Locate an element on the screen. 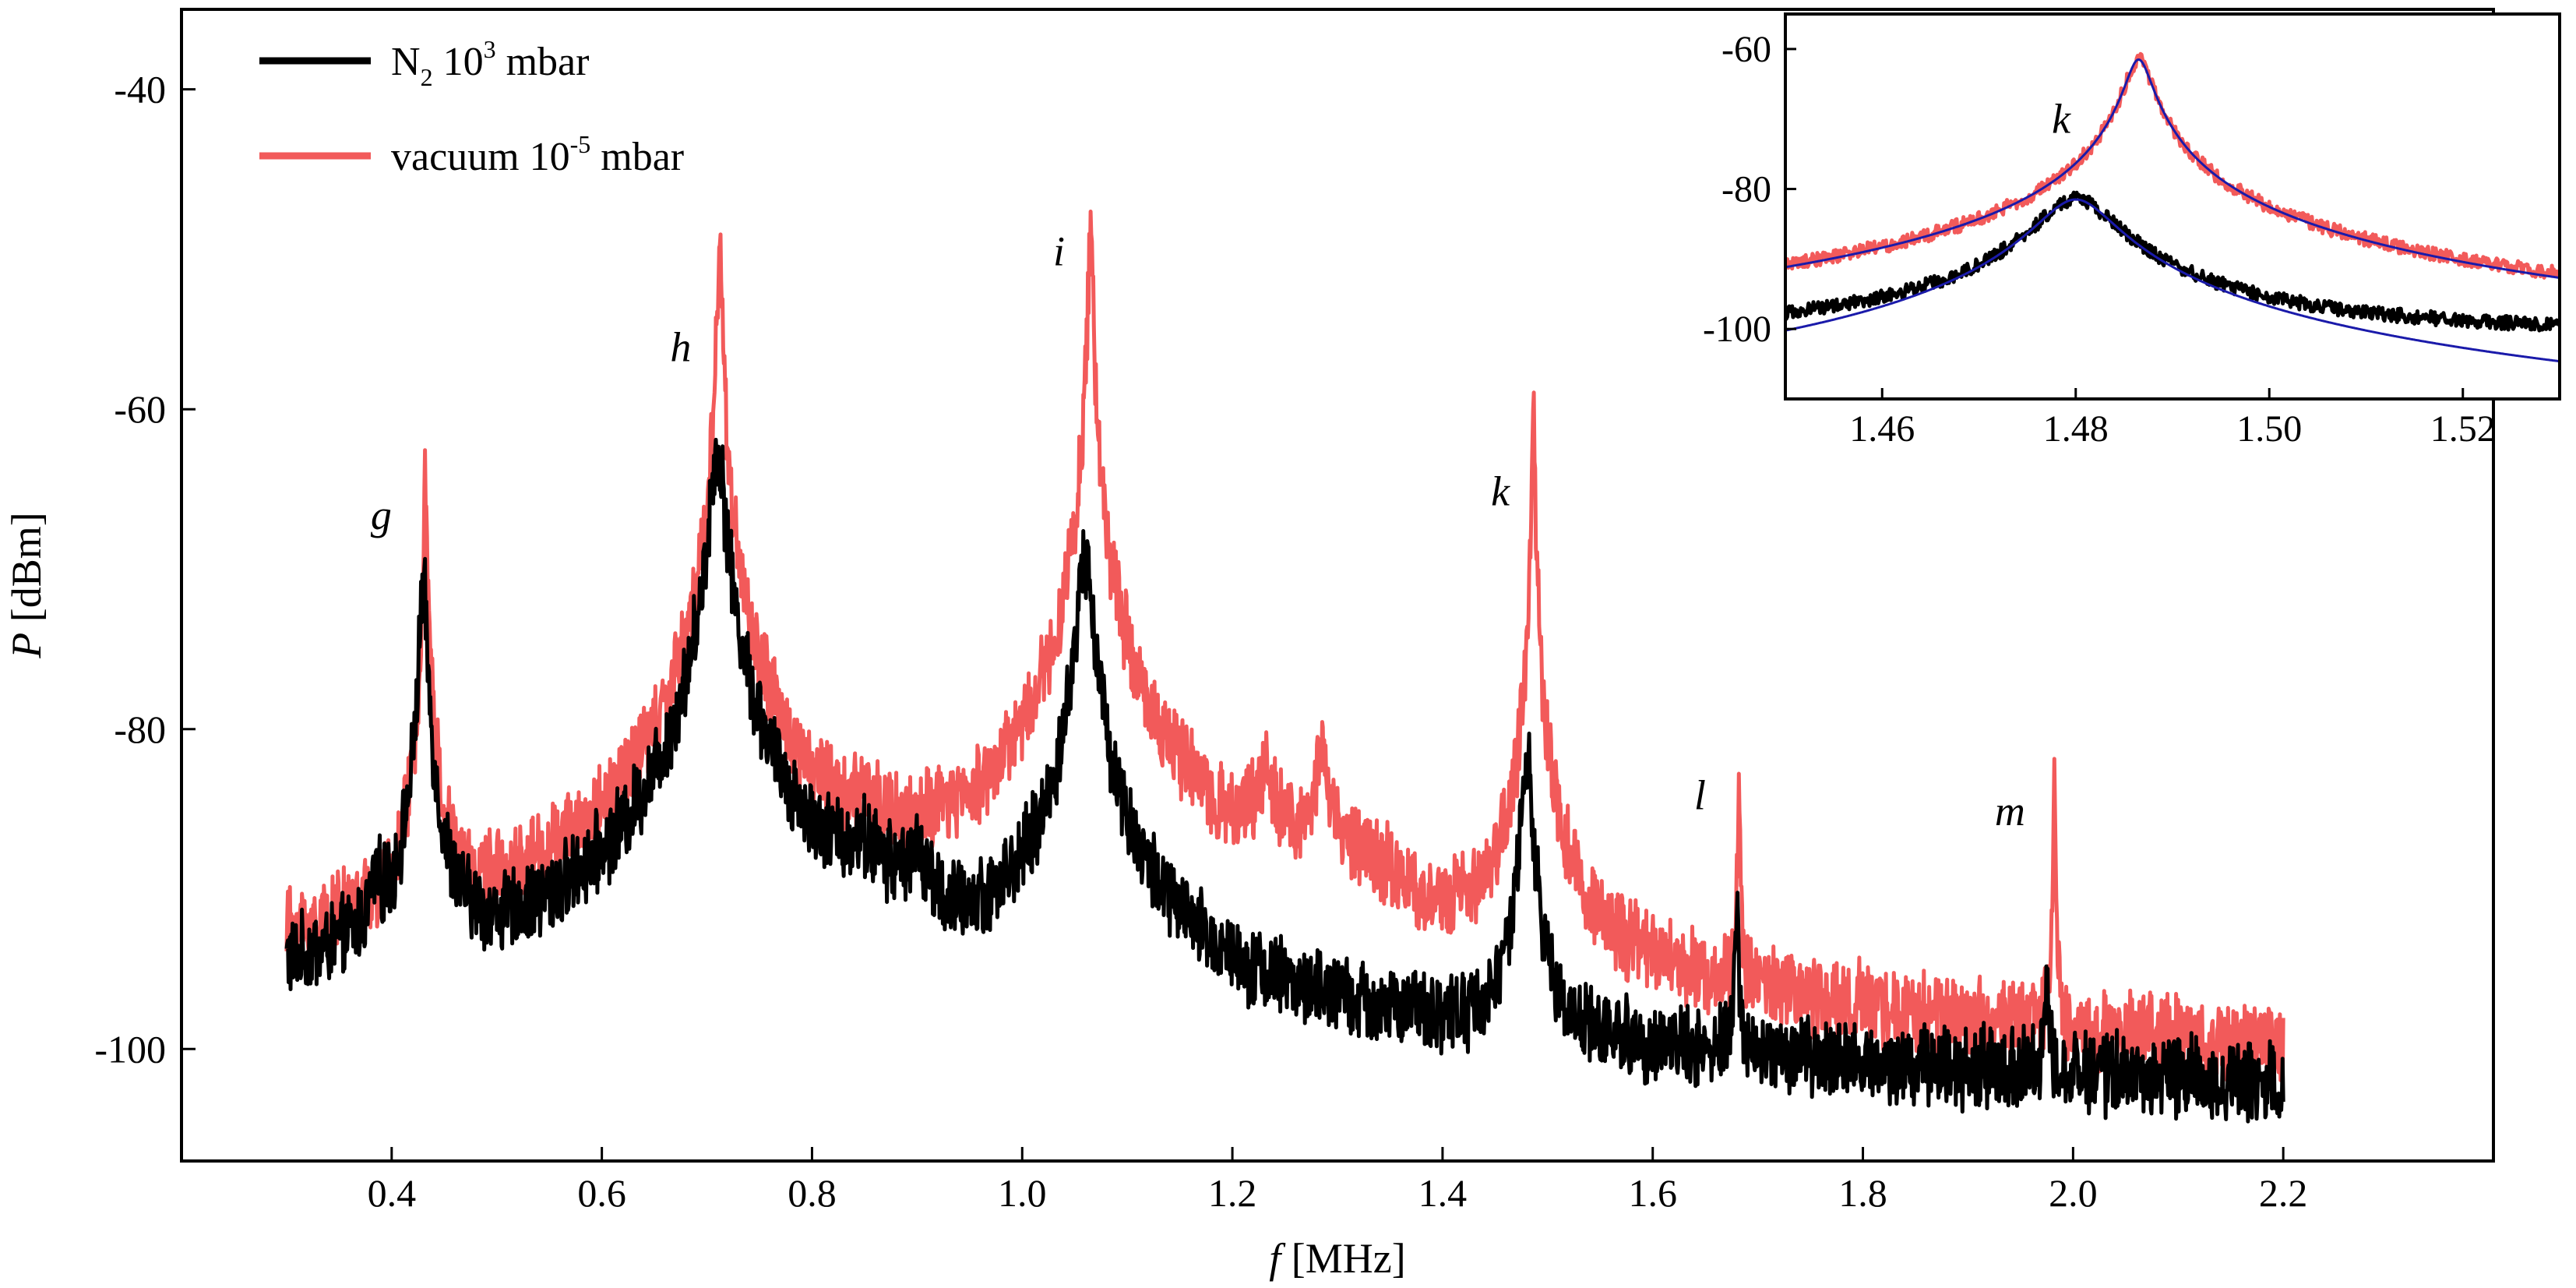 The height and width of the screenshot is (1288, 2576). legend-entry-vacuum: vacuum 10-5 mbar is located at coordinates (471, 154).